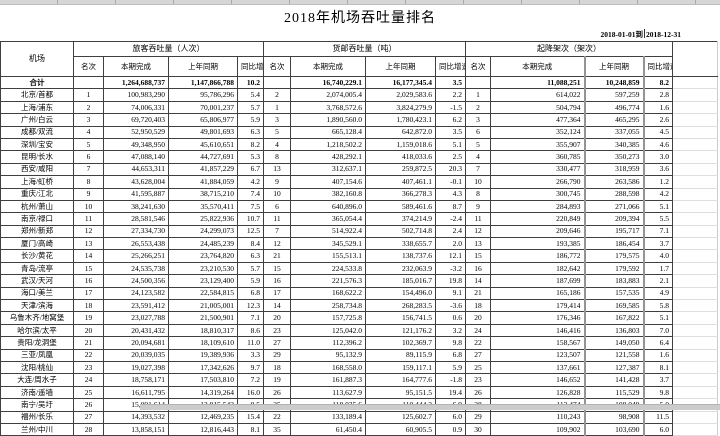 The height and width of the screenshot is (436, 720). I want to click on cell-cargo-current: 312,637.1, so click(328, 169).